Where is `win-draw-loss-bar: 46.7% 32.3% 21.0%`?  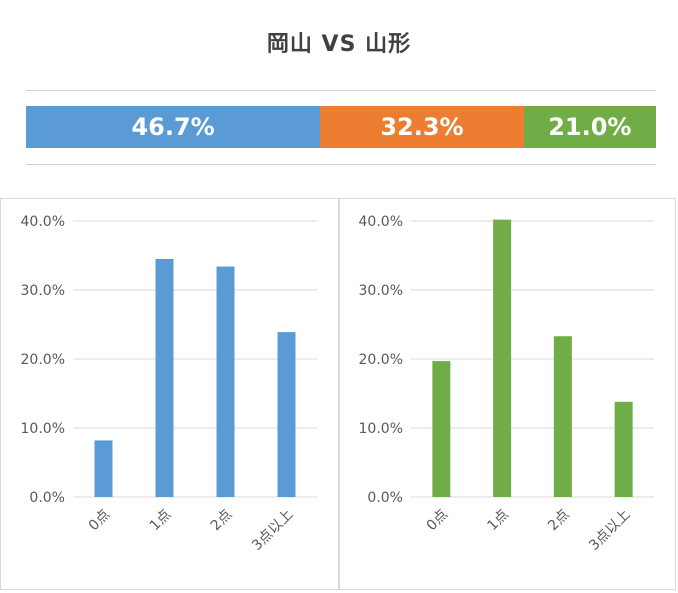
win-draw-loss-bar: 46.7% 32.3% 21.0% is located at coordinates (341, 127).